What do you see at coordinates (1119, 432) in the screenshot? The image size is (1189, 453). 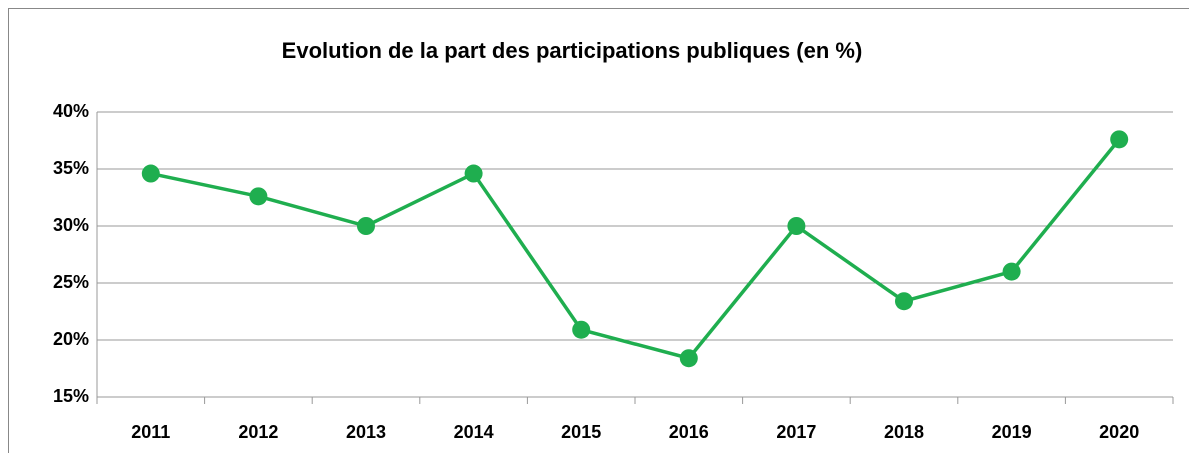 I see `x-tick-label: 2020` at bounding box center [1119, 432].